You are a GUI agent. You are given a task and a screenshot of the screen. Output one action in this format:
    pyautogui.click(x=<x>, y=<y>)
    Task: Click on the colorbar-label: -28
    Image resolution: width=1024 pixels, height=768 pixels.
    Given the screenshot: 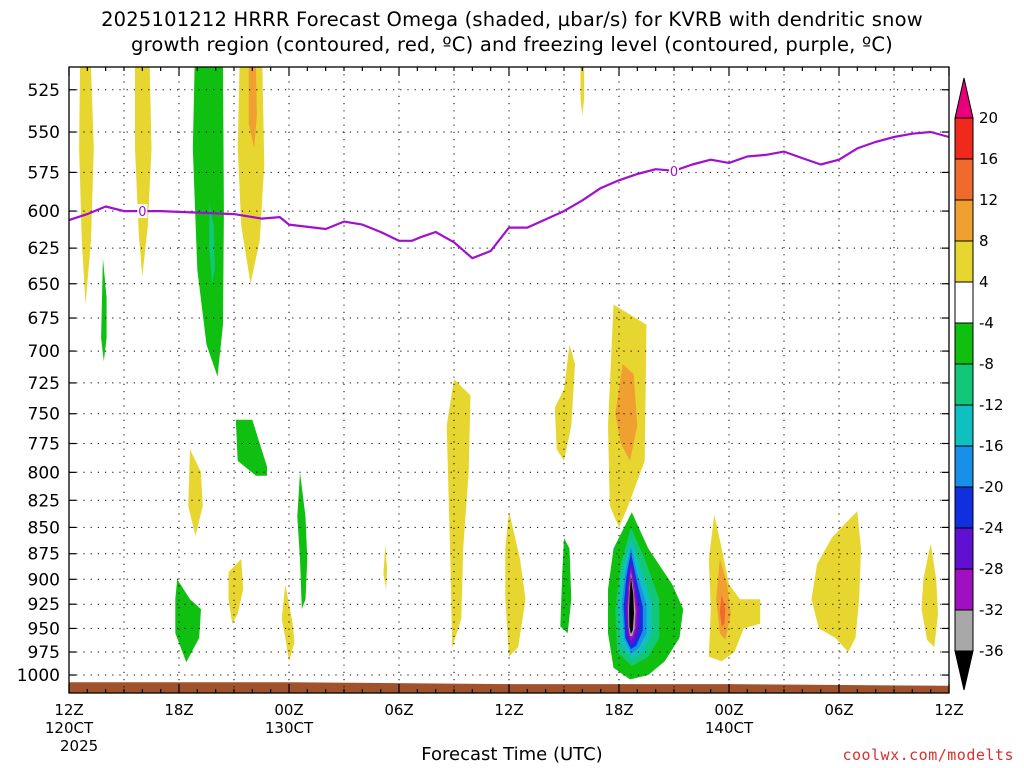 What is the action you would take?
    pyautogui.click(x=991, y=569)
    